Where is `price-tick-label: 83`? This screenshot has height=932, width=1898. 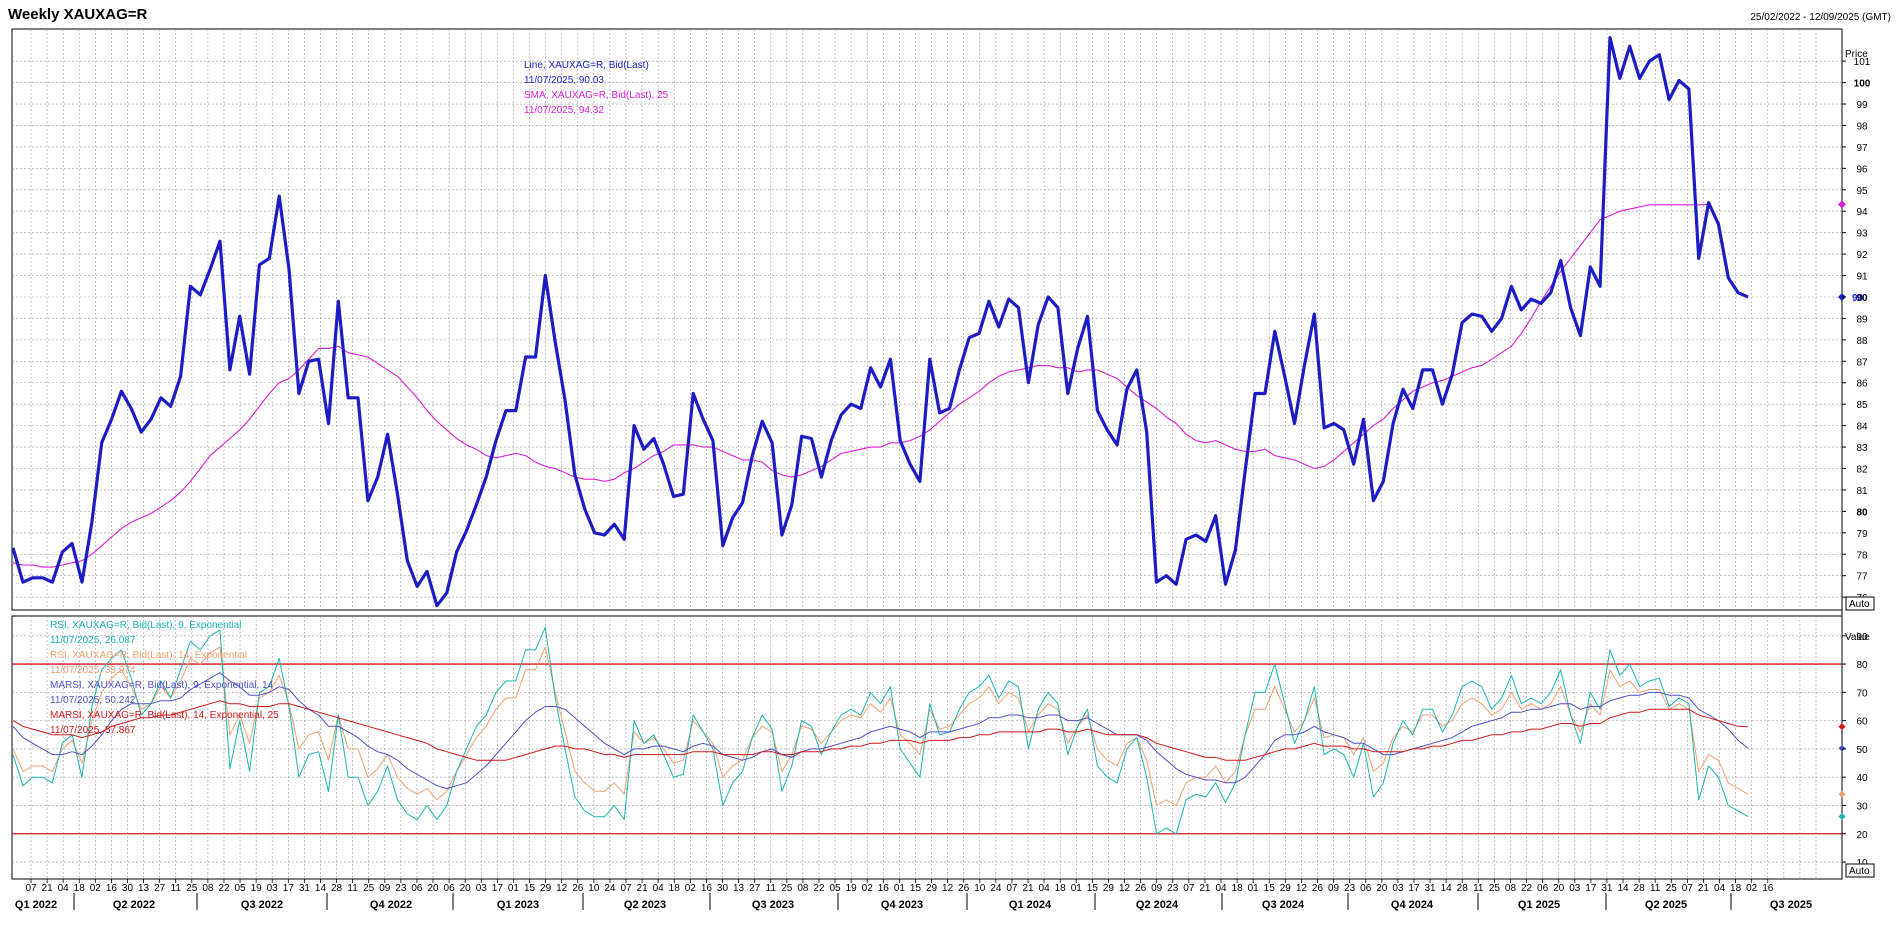 price-tick-label: 83 is located at coordinates (1862, 448).